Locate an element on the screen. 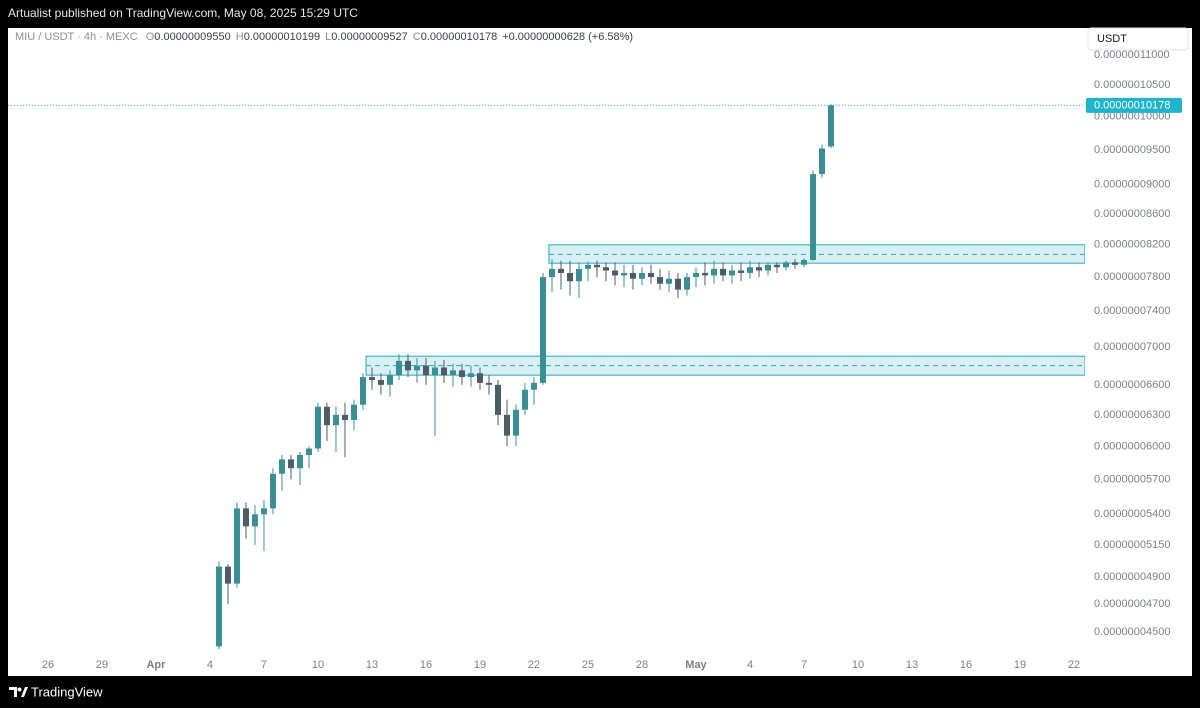  x-tick-label: 19 is located at coordinates (480, 665).